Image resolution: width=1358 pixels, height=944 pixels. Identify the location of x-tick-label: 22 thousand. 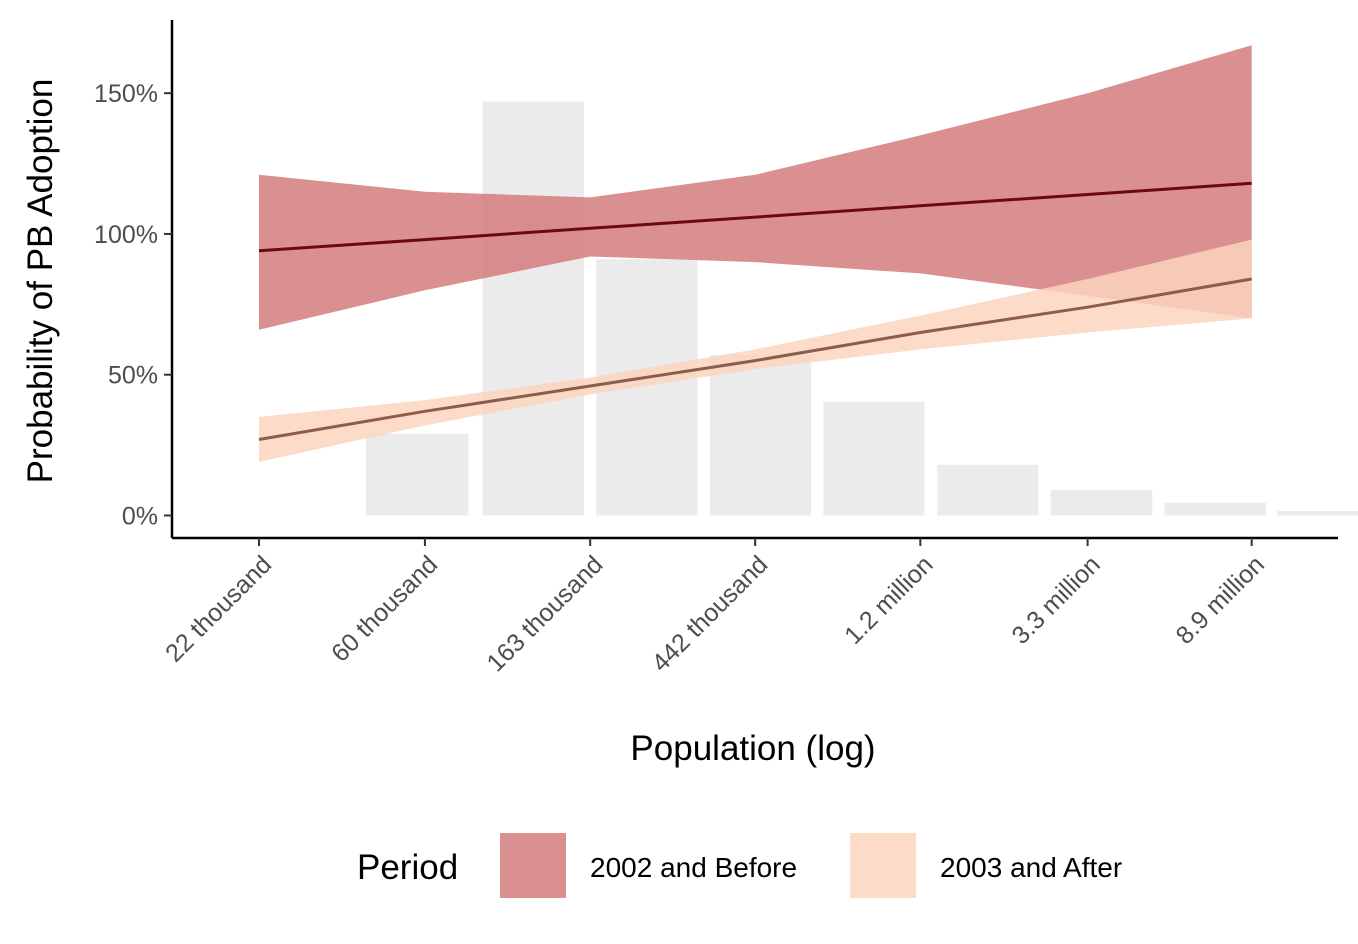
(218, 608).